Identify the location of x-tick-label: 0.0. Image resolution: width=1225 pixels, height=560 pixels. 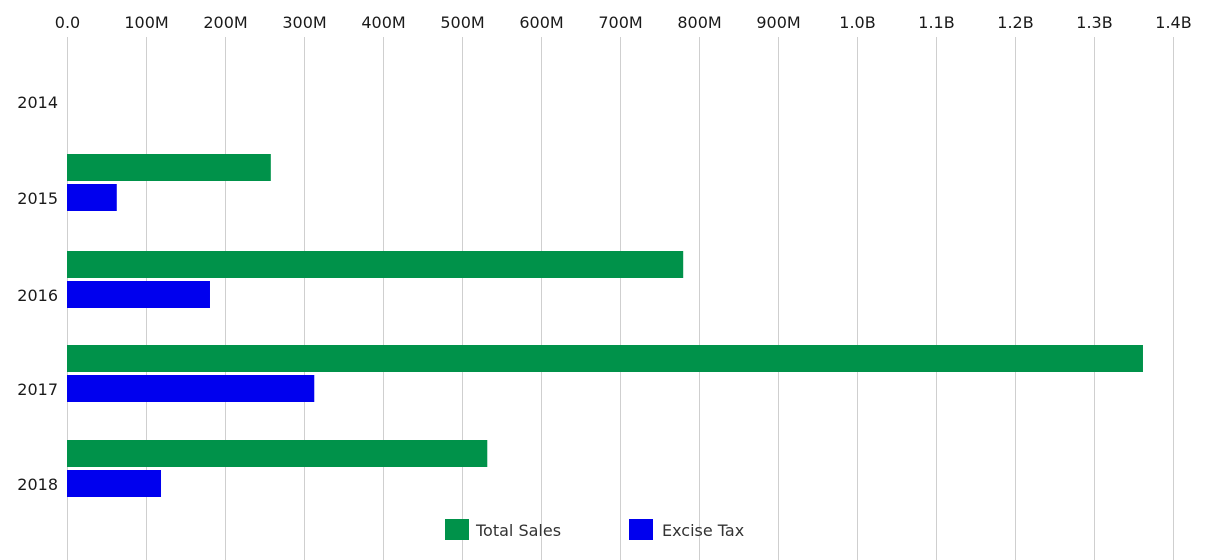
(67, 22).